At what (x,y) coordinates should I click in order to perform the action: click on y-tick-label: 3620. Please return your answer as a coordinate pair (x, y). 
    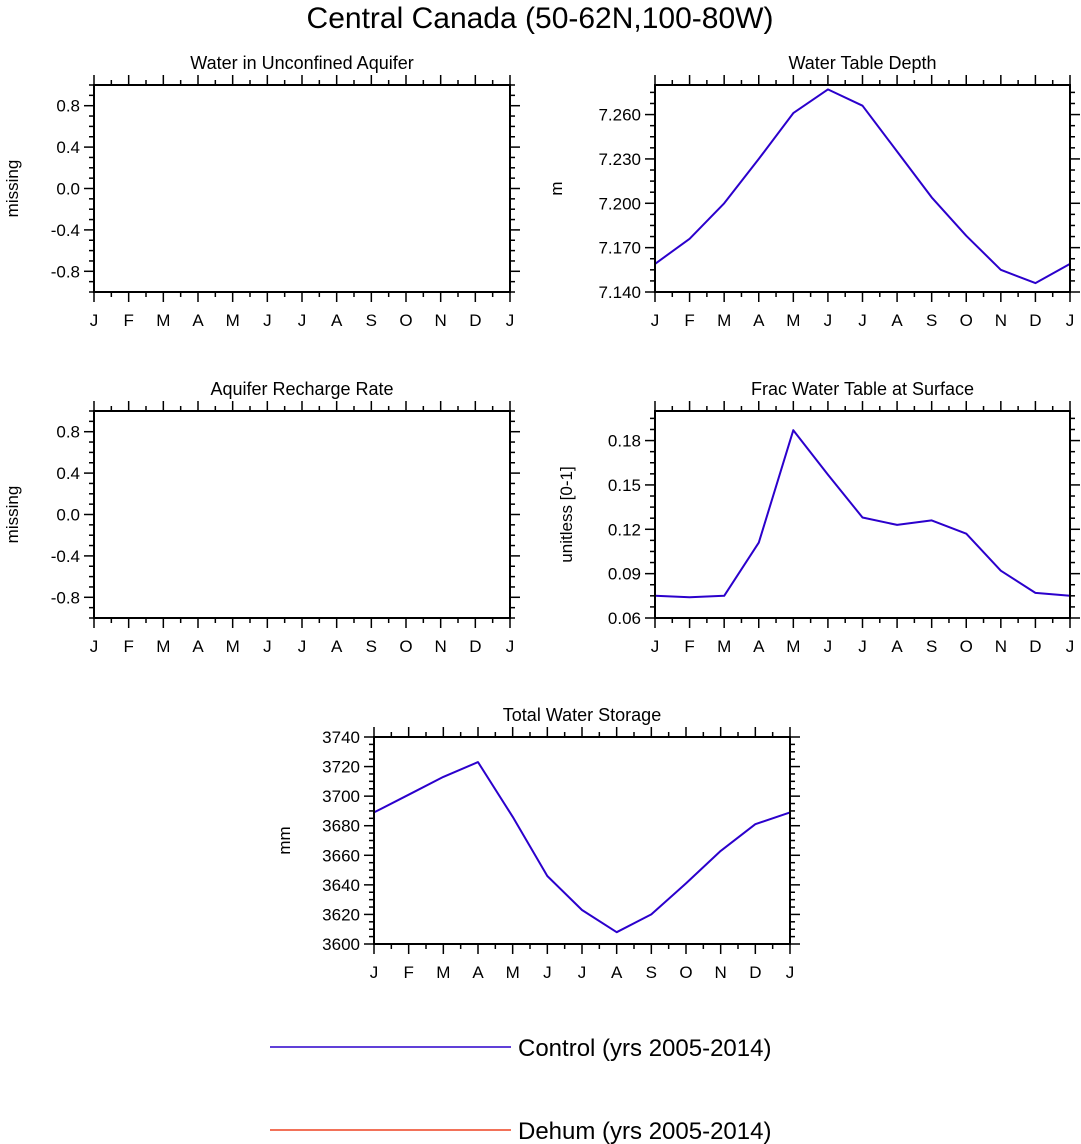
    Looking at the image, I should click on (341, 914).